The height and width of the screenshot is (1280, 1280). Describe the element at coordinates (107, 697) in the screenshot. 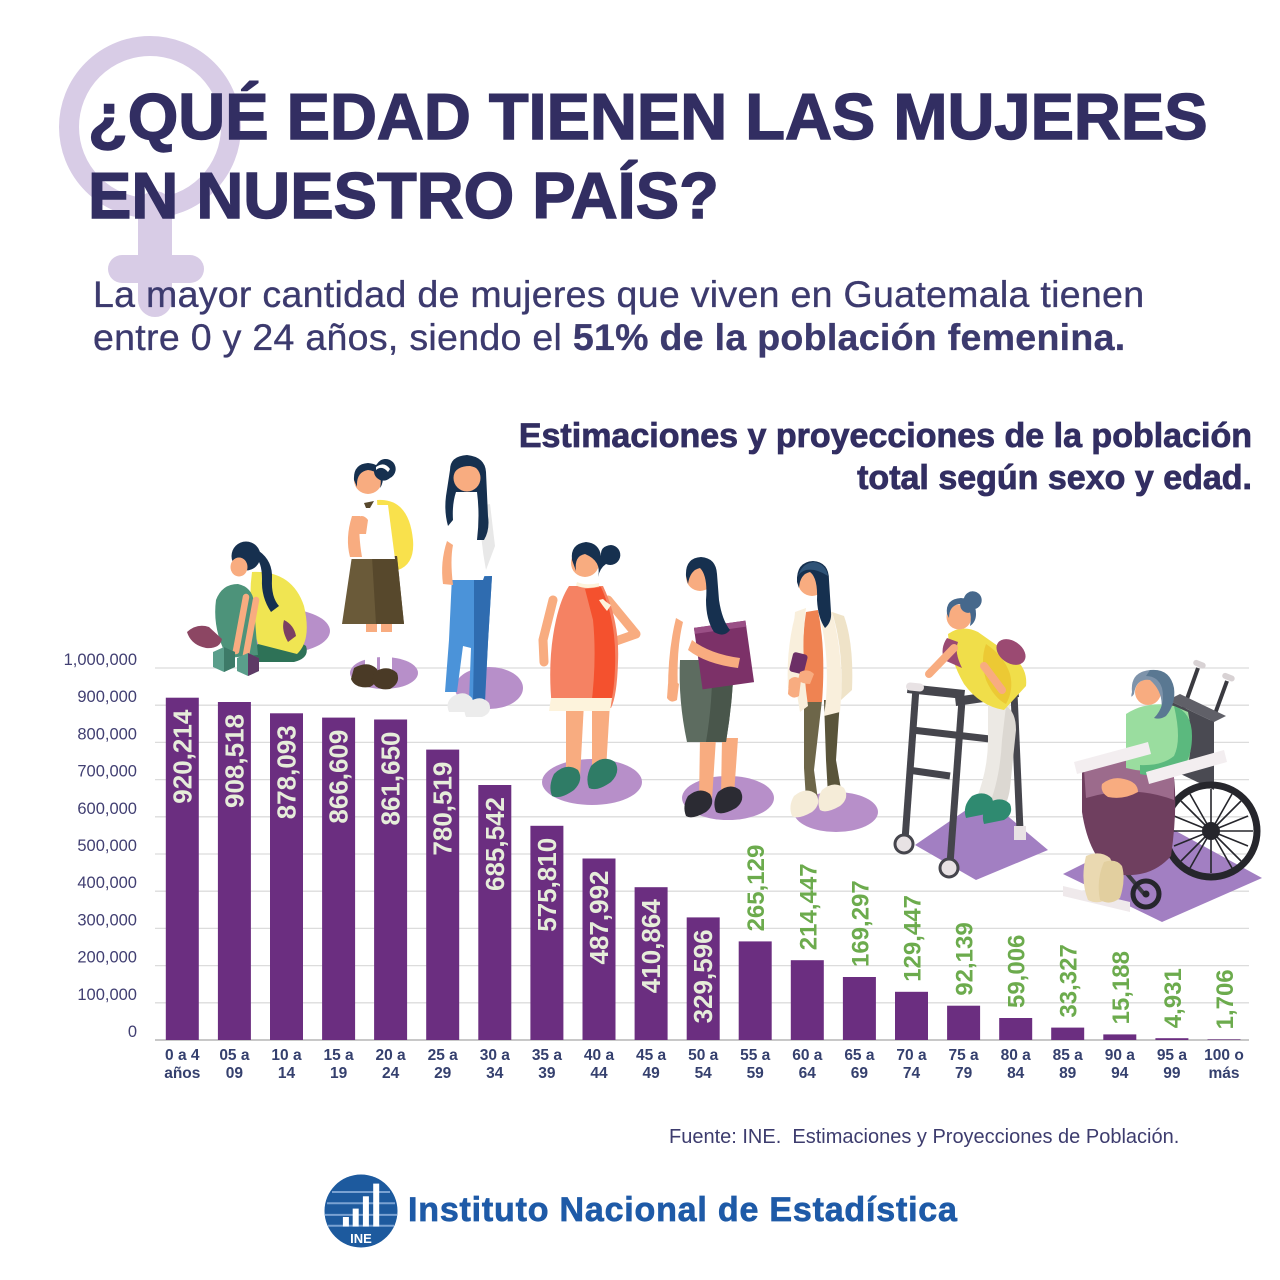

I see `svg-text: 900,000` at that location.